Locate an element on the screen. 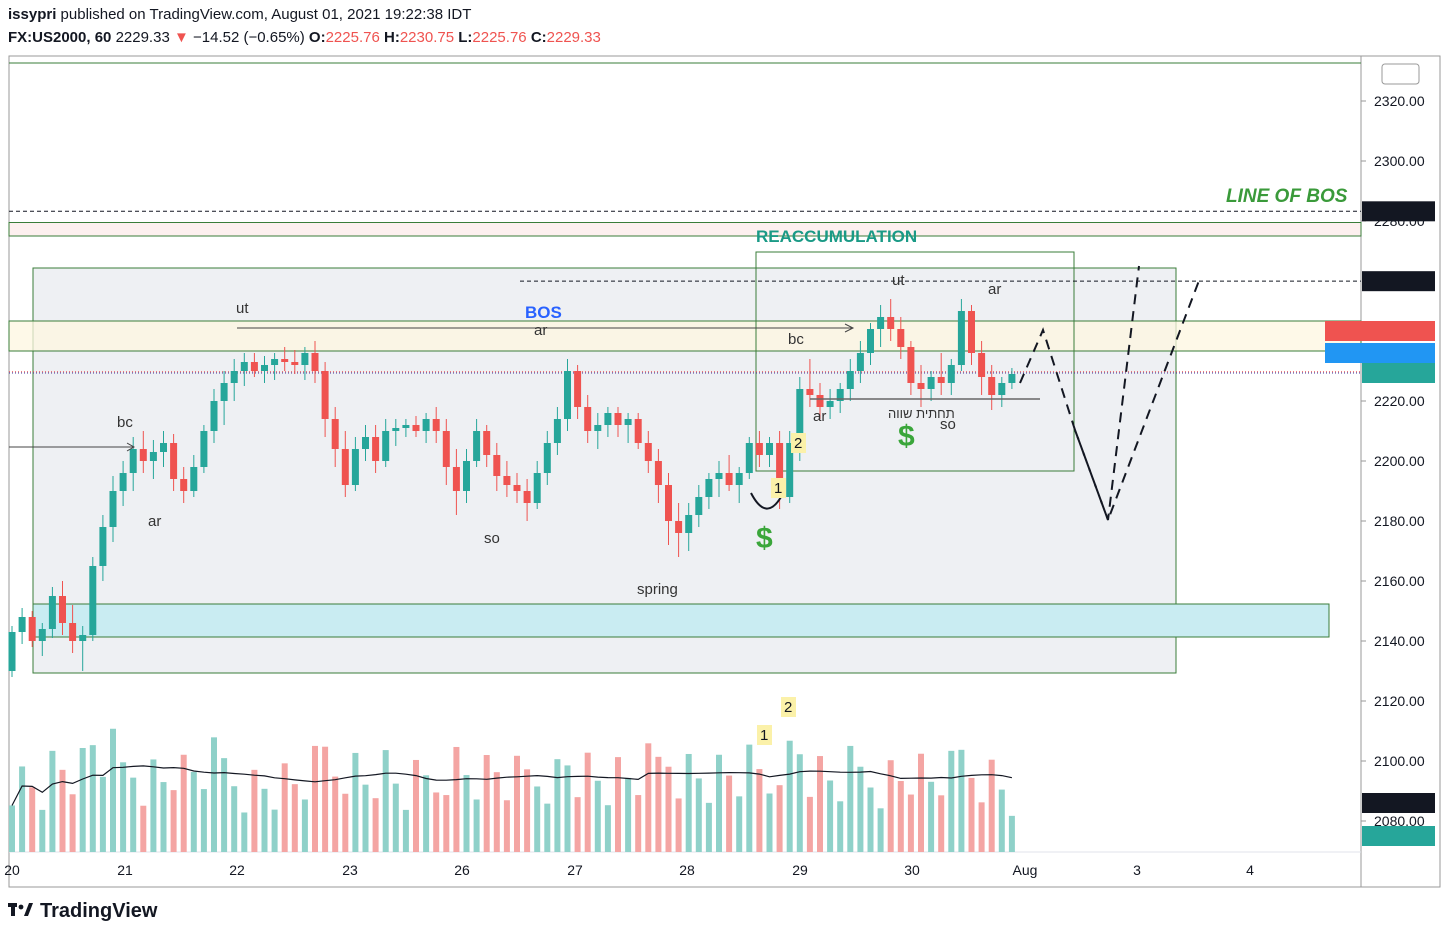 This screenshot has width=1450, height=934. tradingview-brand: TradingView is located at coordinates (82, 911).